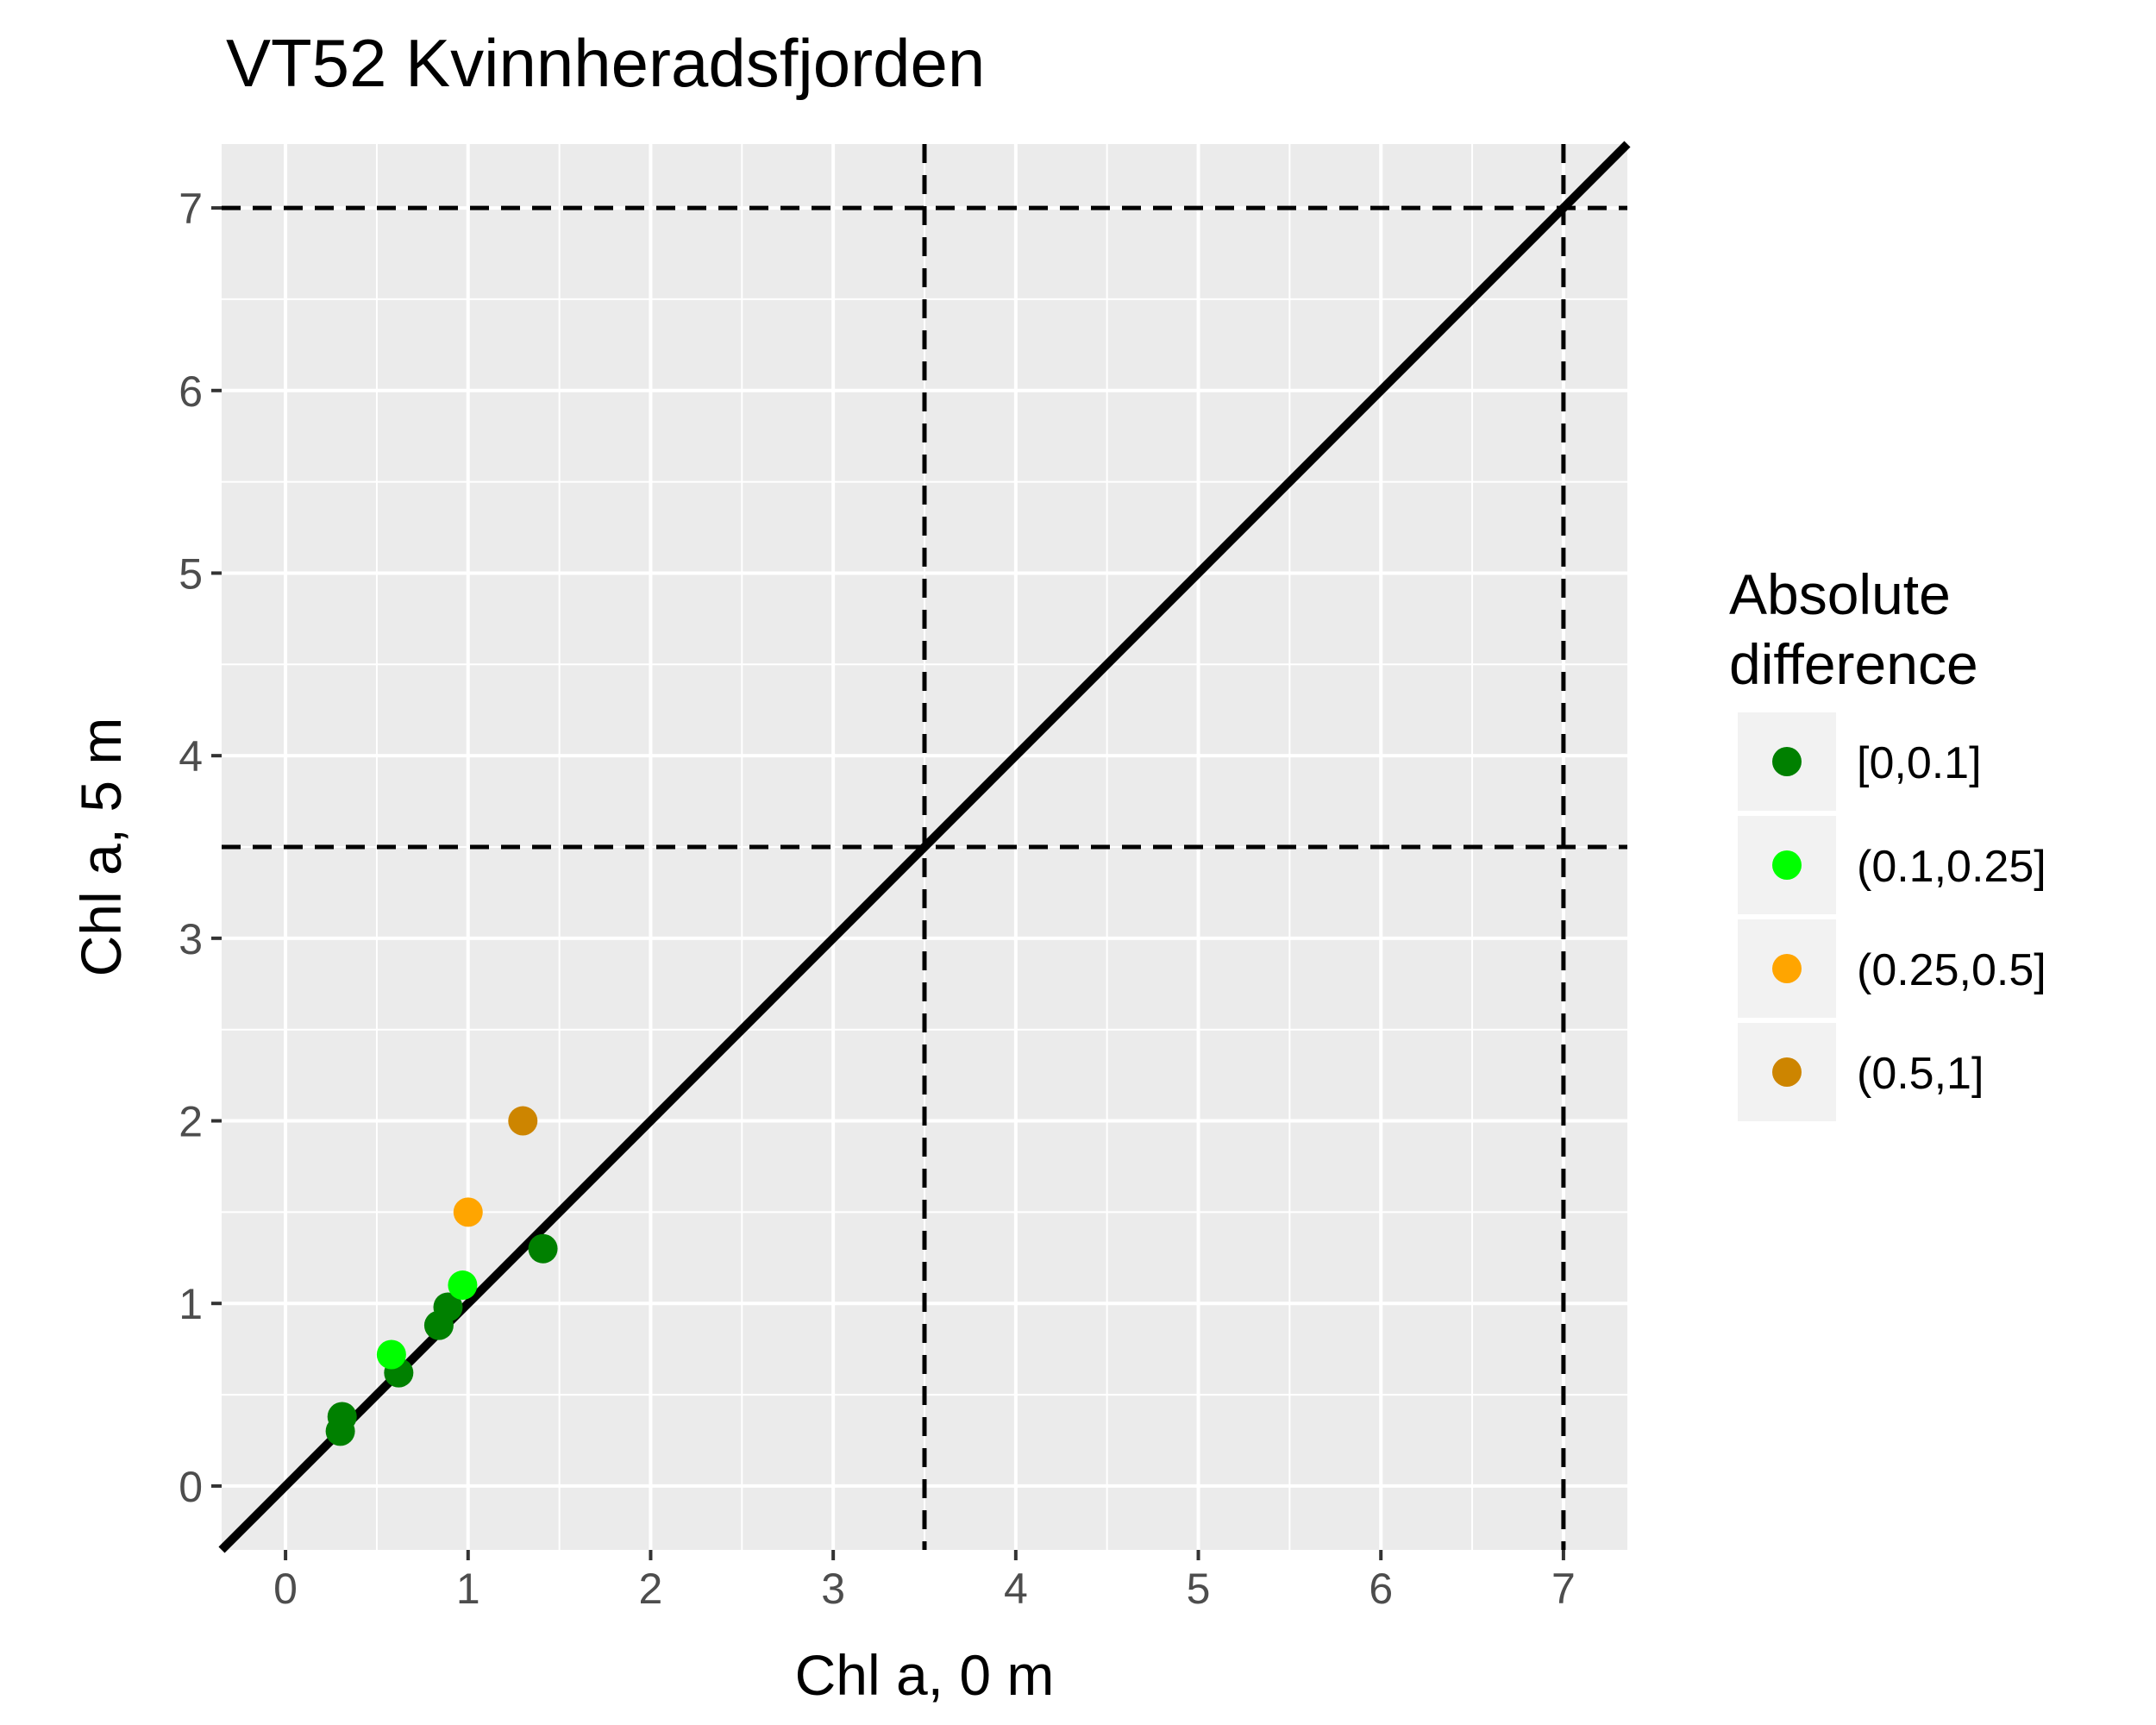 The image size is (2156, 1725). Describe the element at coordinates (605, 63) in the screenshot. I see `chart-title: VT52 Kvinnheradsfjorden` at that location.